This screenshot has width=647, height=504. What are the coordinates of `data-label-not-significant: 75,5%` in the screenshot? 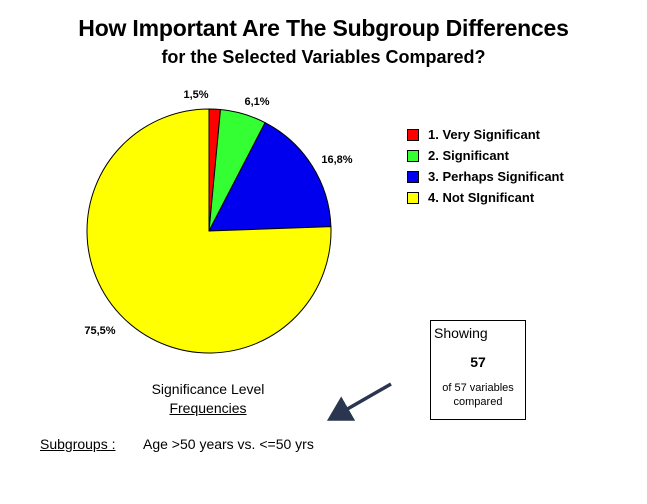 It's located at (99, 331).